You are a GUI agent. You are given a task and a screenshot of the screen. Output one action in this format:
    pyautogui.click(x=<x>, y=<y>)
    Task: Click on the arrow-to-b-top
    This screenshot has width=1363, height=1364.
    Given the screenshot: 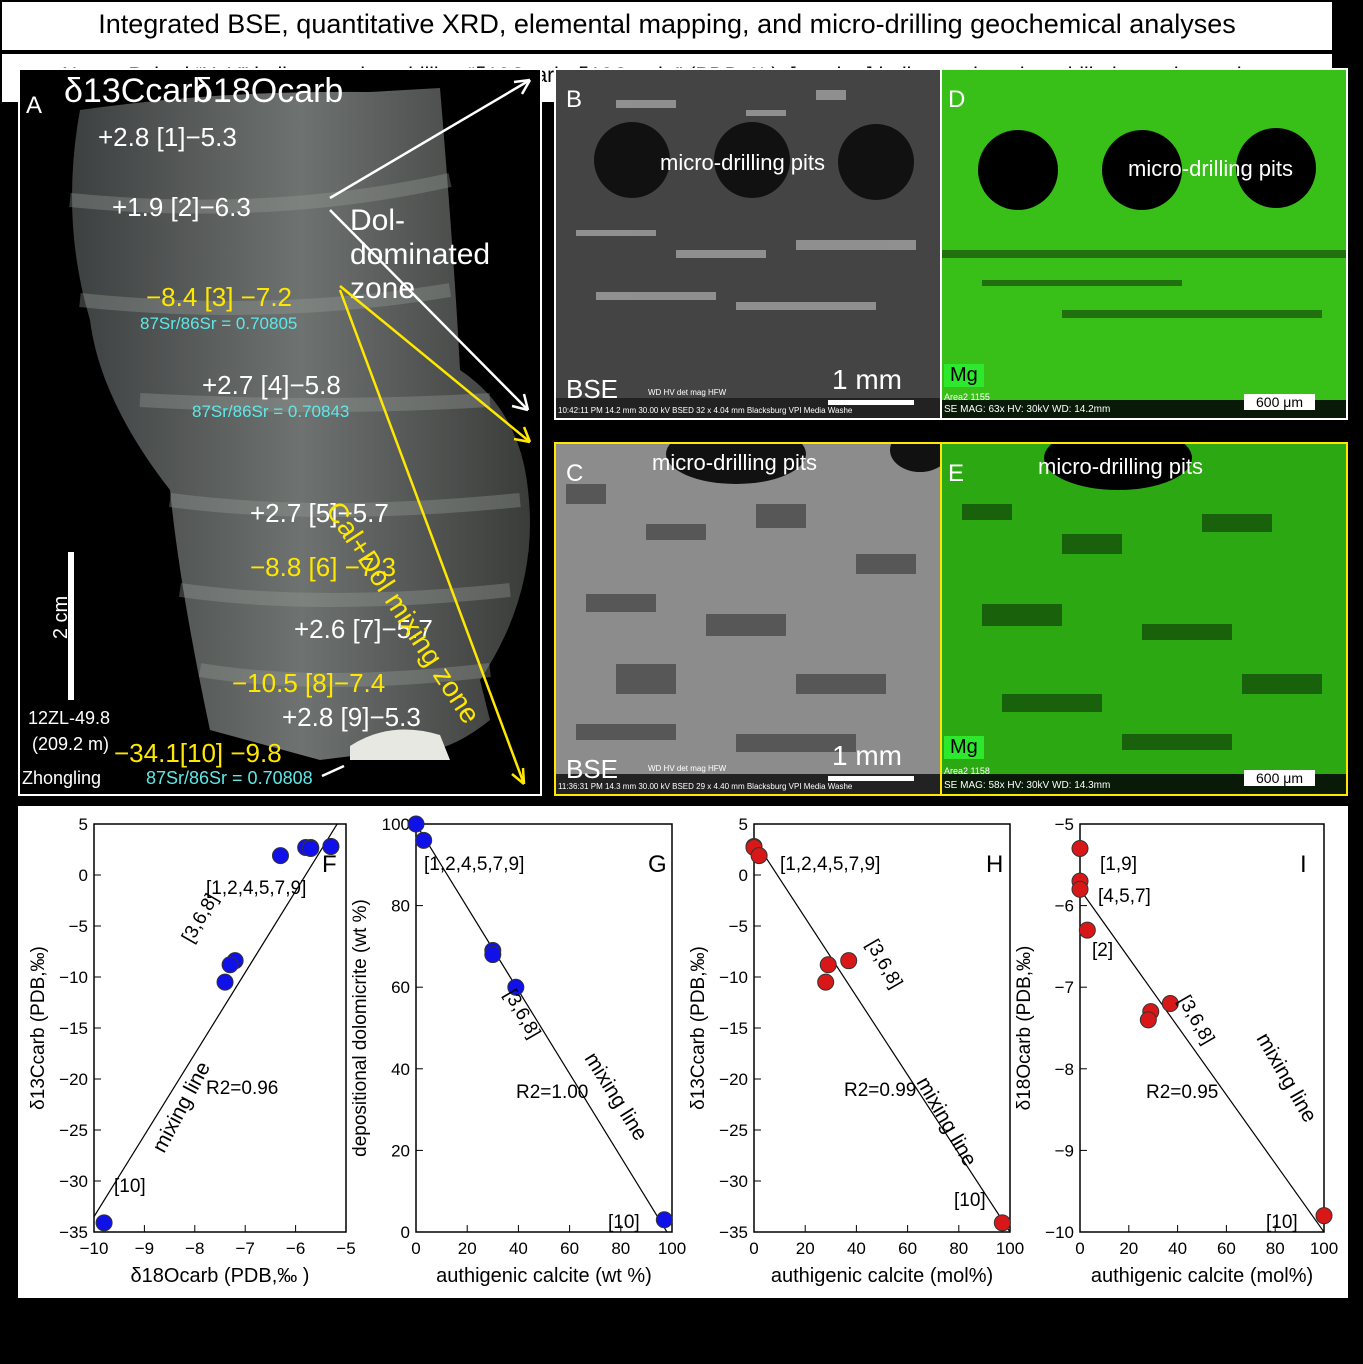 What is the action you would take?
    pyautogui.click(x=430, y=139)
    